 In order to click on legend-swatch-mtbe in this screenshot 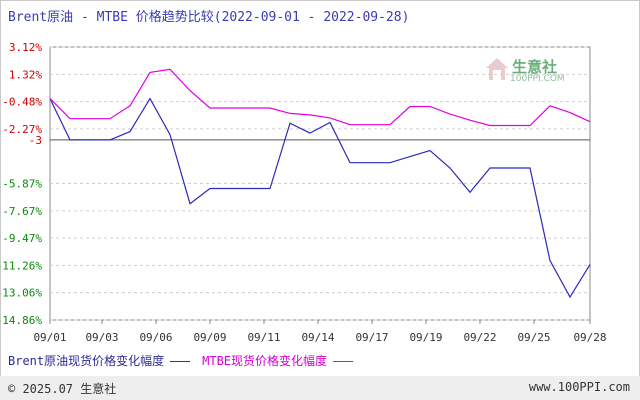, I will do `click(343, 361)`.